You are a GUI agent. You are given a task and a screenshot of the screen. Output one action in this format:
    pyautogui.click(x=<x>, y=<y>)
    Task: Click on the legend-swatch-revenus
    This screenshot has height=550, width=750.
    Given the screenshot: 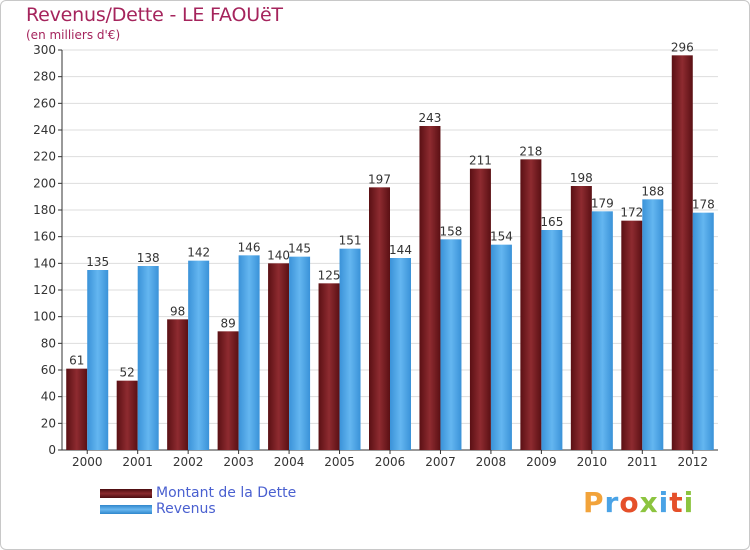 What is the action you would take?
    pyautogui.click(x=126, y=509)
    